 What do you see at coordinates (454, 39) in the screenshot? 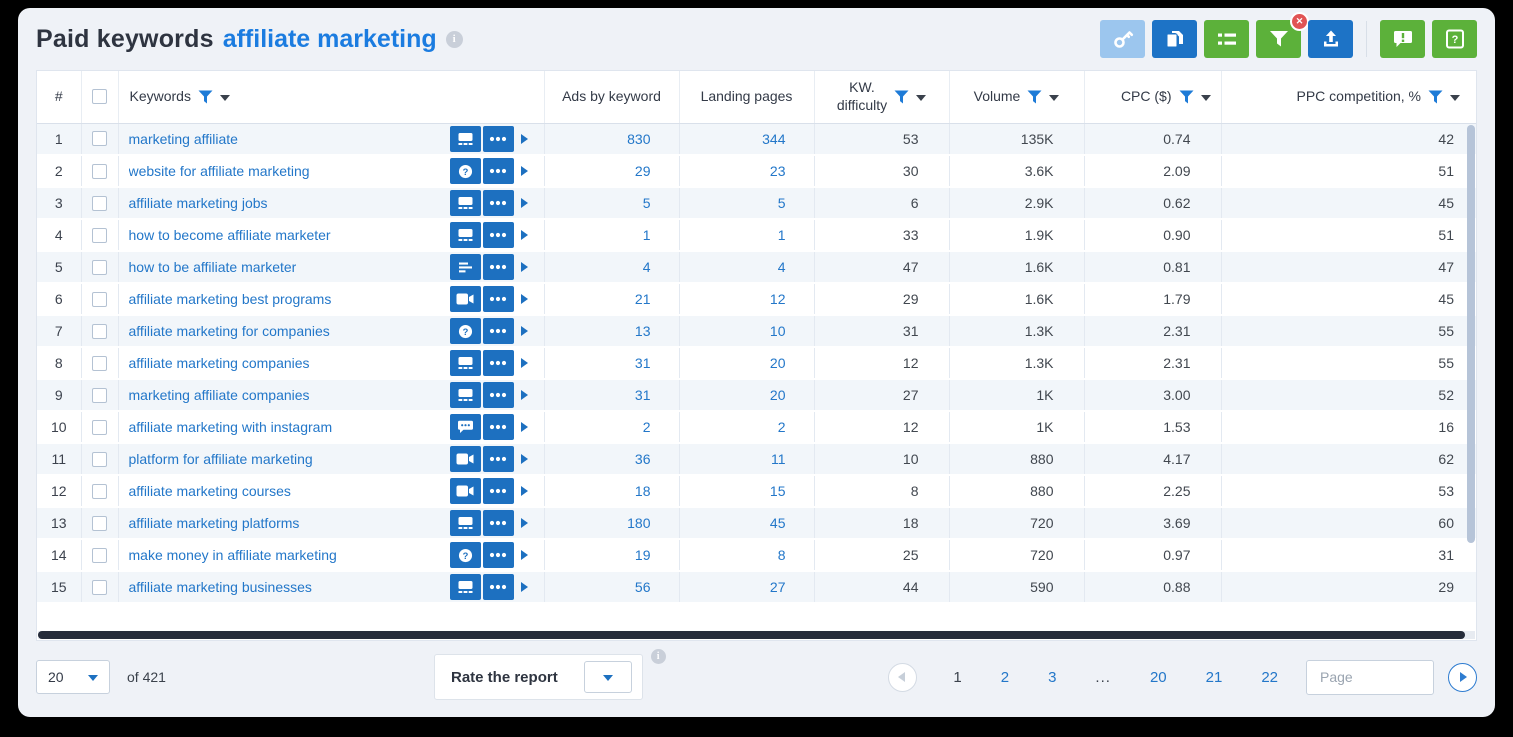
I see `info-icon: i` at bounding box center [454, 39].